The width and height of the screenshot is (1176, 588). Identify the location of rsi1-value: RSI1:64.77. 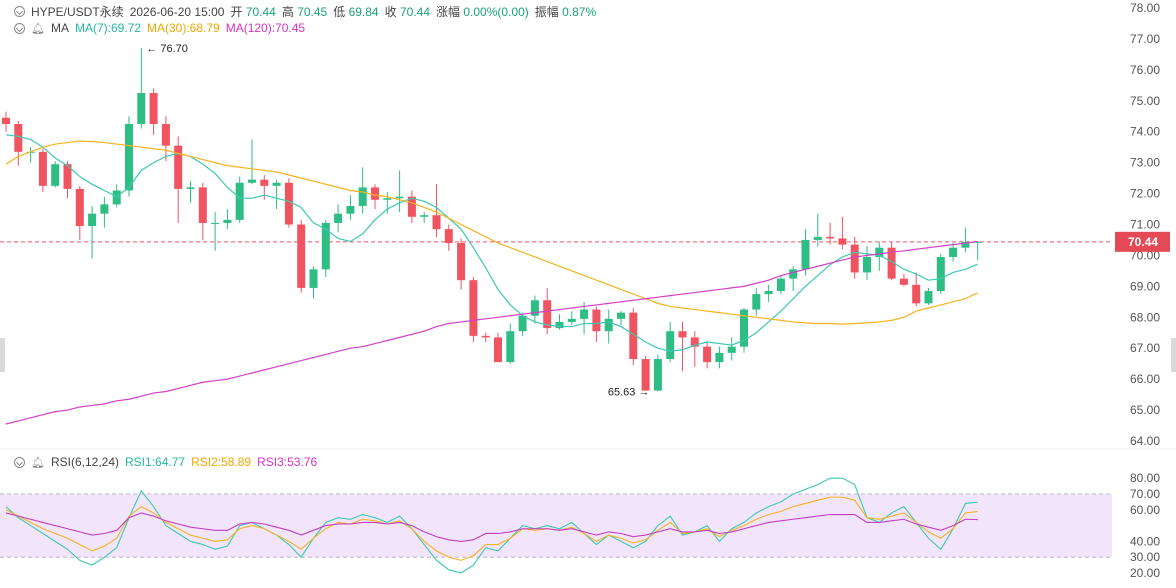
(155, 462).